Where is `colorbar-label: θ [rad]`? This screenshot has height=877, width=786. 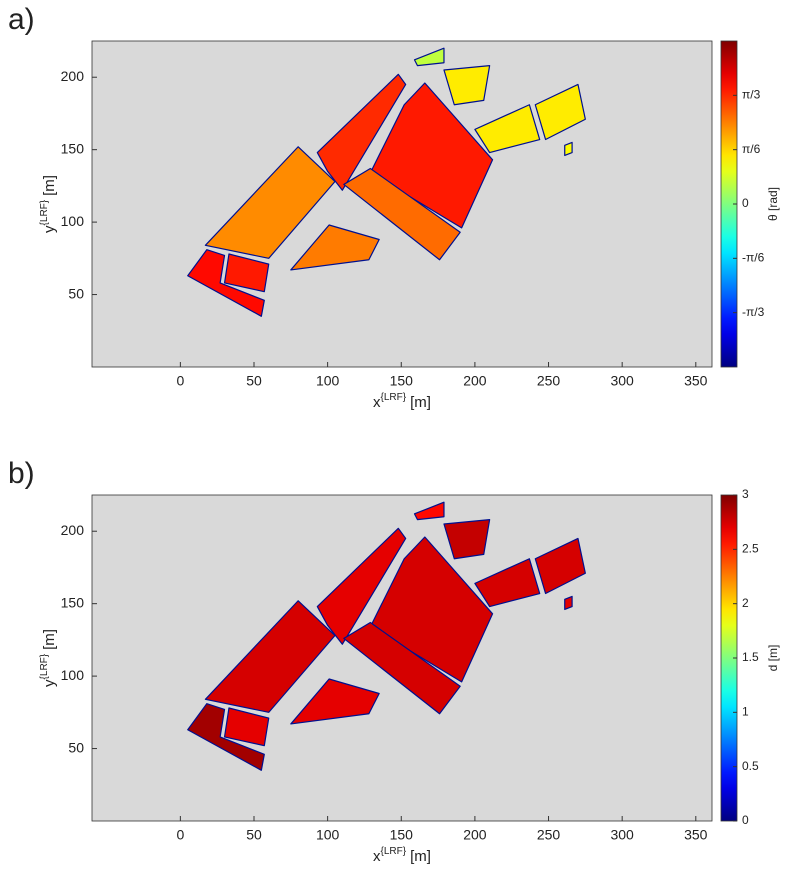
colorbar-label: θ [rad] is located at coordinates (773, 204).